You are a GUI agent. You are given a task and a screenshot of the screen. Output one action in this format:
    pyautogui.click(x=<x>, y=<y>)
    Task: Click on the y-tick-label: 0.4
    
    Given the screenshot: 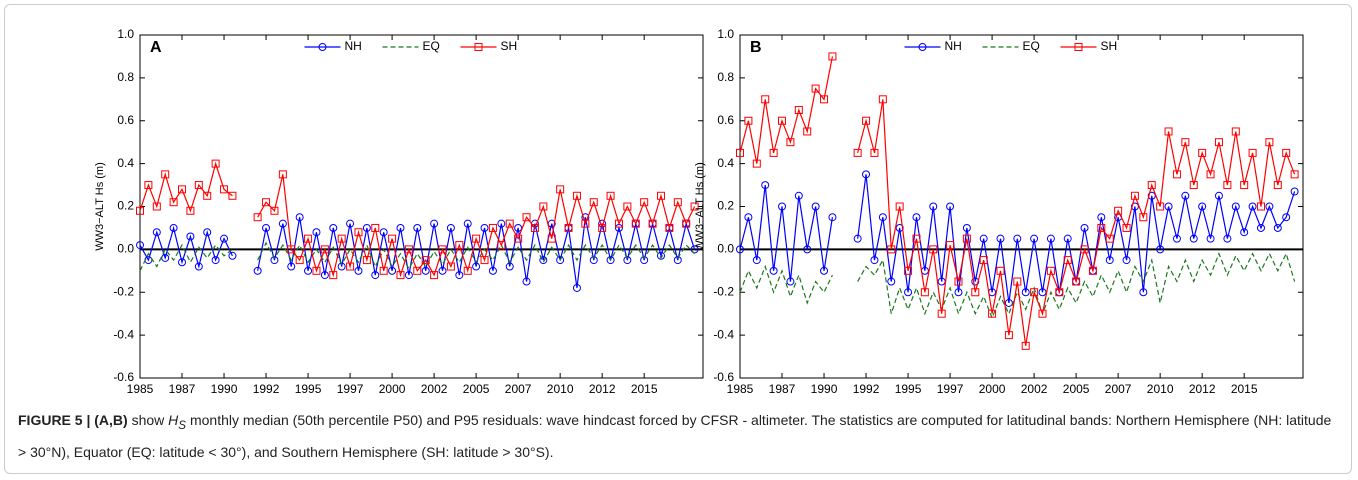 What is the action you would take?
    pyautogui.click(x=125, y=163)
    